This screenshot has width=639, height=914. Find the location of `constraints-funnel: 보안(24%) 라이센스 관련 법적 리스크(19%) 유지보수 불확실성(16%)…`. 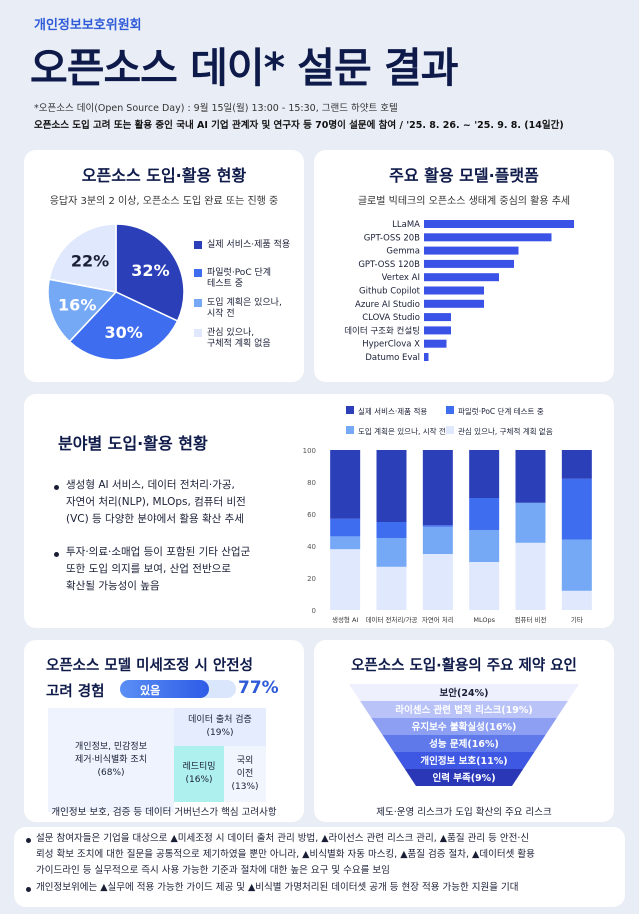

constraints-funnel: 보안(24%) 라이센스 관련 법적 리스크(19%) 유지보수 불확실성(16%)… is located at coordinates (464, 735).